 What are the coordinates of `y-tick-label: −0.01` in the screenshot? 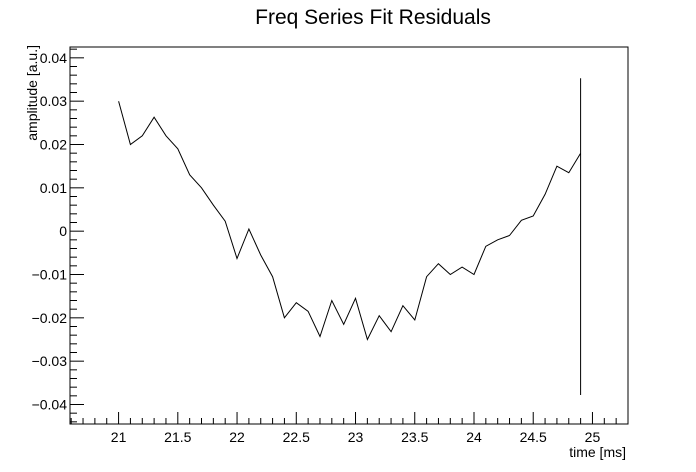 It's located at (50, 275).